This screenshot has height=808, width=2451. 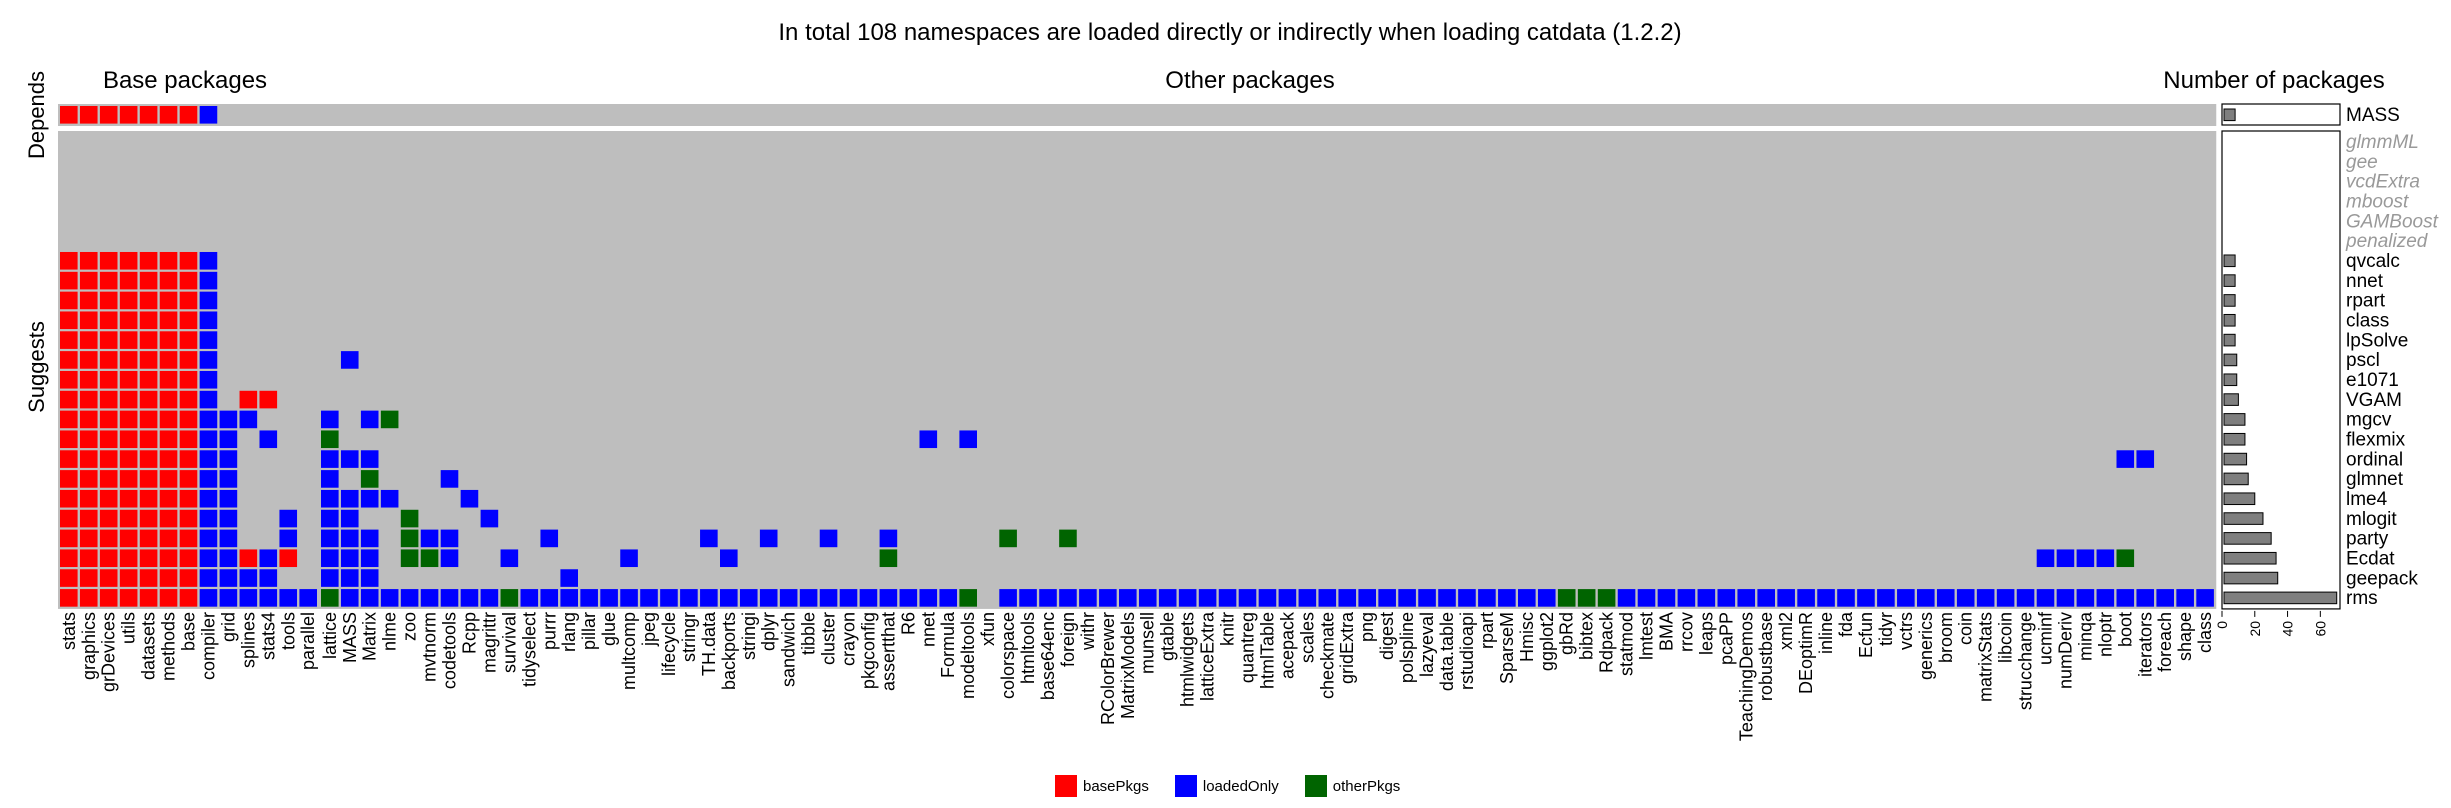 What do you see at coordinates (1985, 439) in the screenshot?
I see `heat-cell-flexmix-matrixstats` at bounding box center [1985, 439].